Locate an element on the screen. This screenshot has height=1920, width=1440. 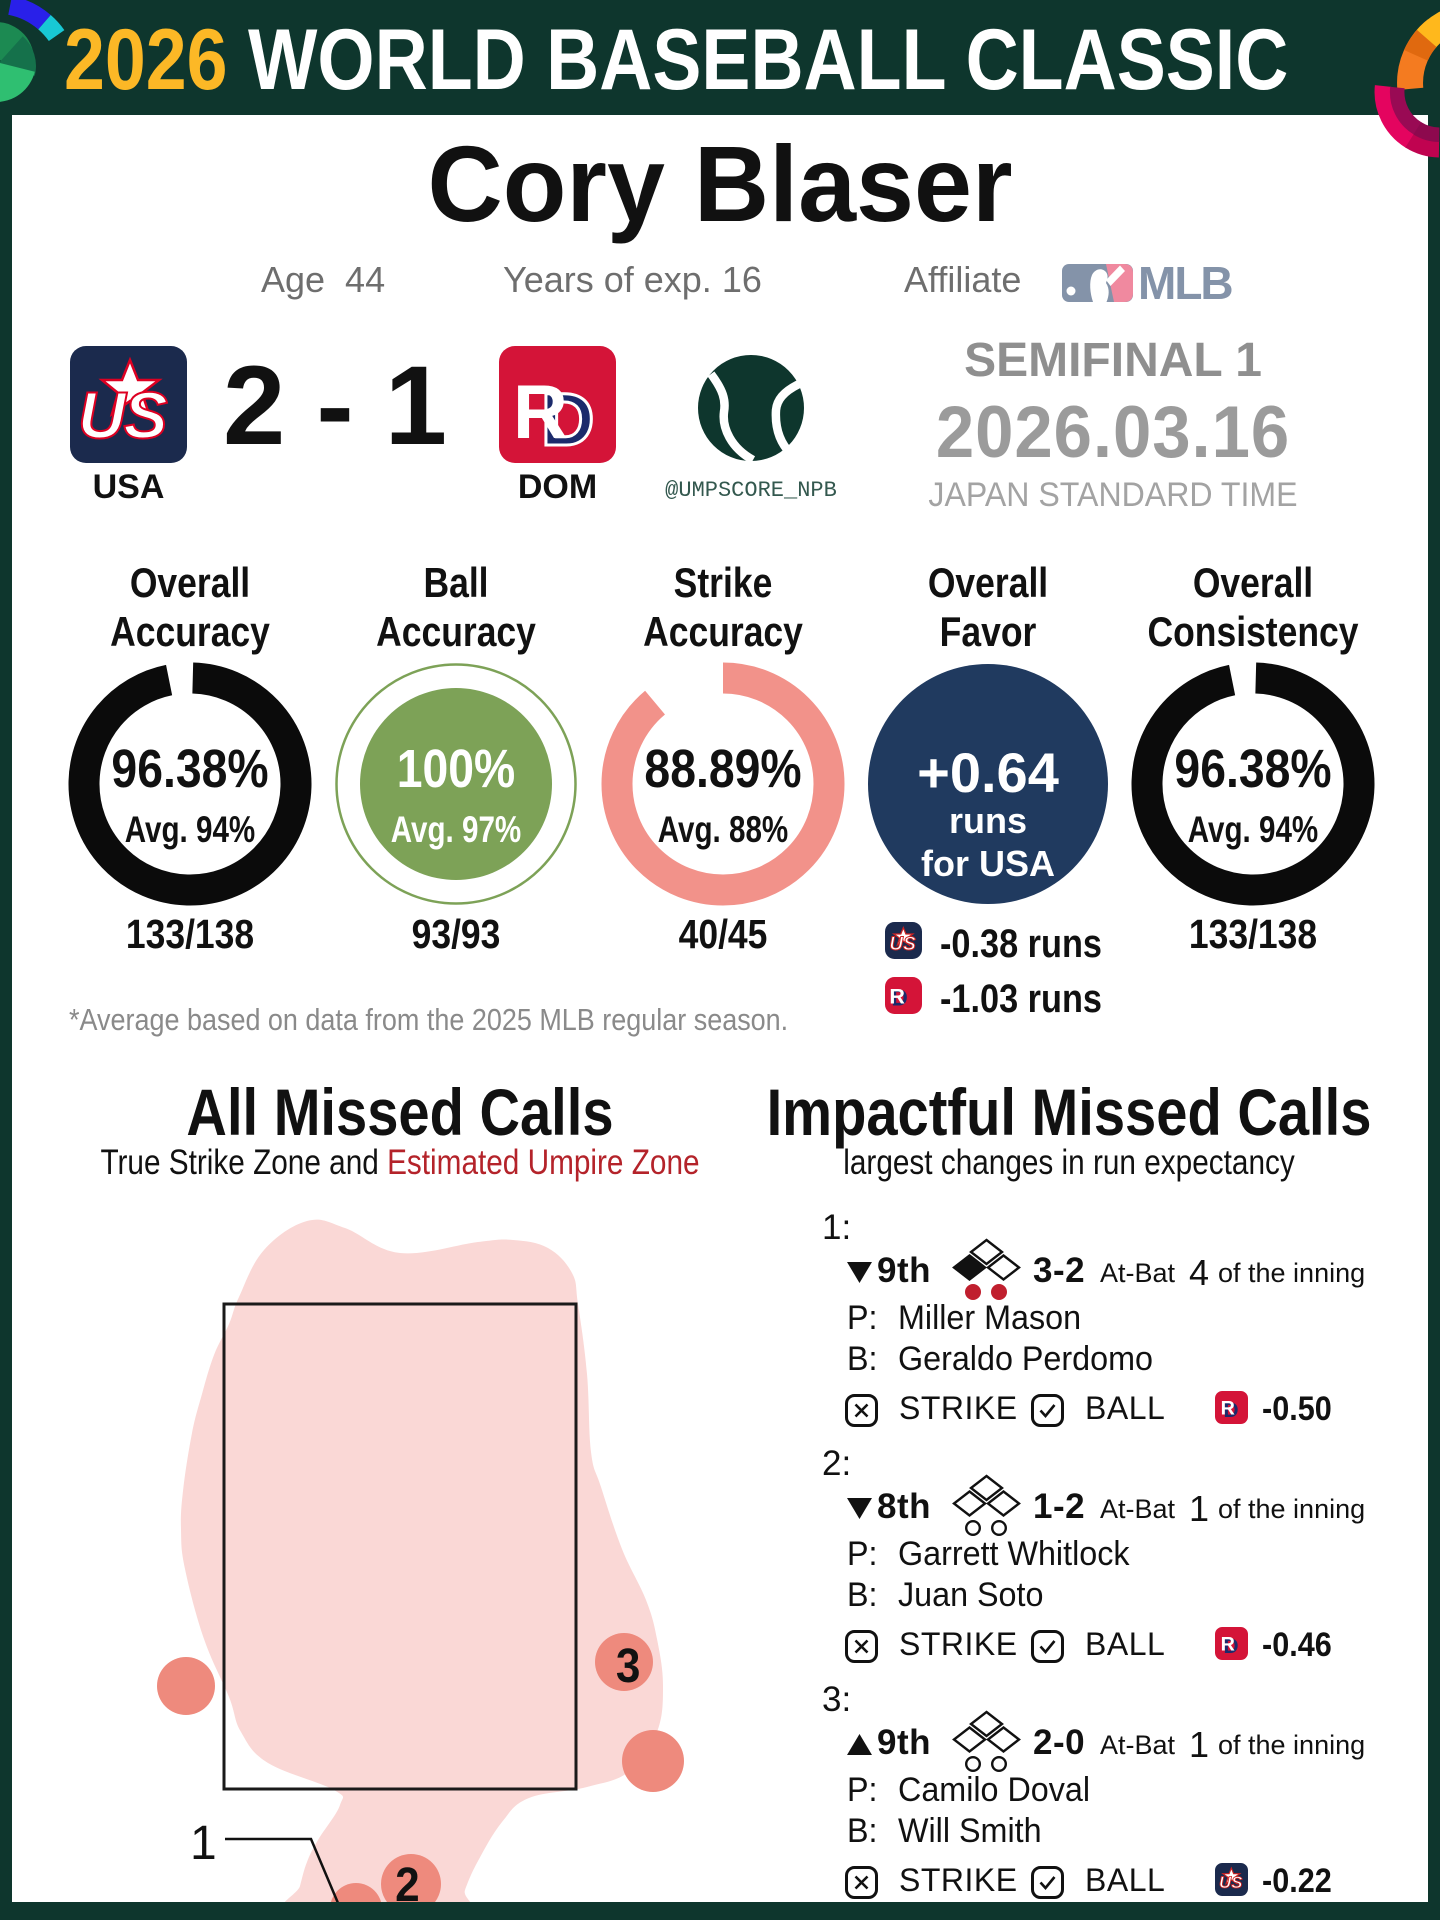
svg-text: 3 is located at coordinates (628, 1665).